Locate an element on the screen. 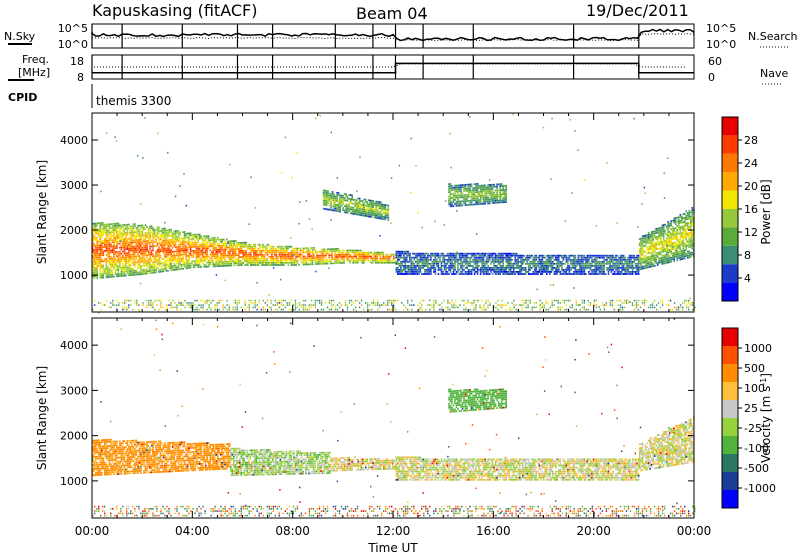 The height and width of the screenshot is (554, 800). nsearch-line is located at coordinates (393, 37).